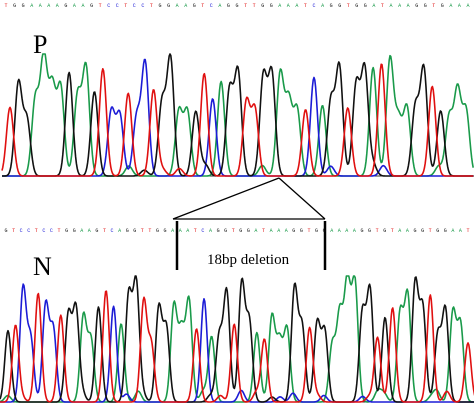 The image size is (474, 410). Describe the element at coordinates (226, 198) in the screenshot. I see `deletion-callout-left-line` at that location.